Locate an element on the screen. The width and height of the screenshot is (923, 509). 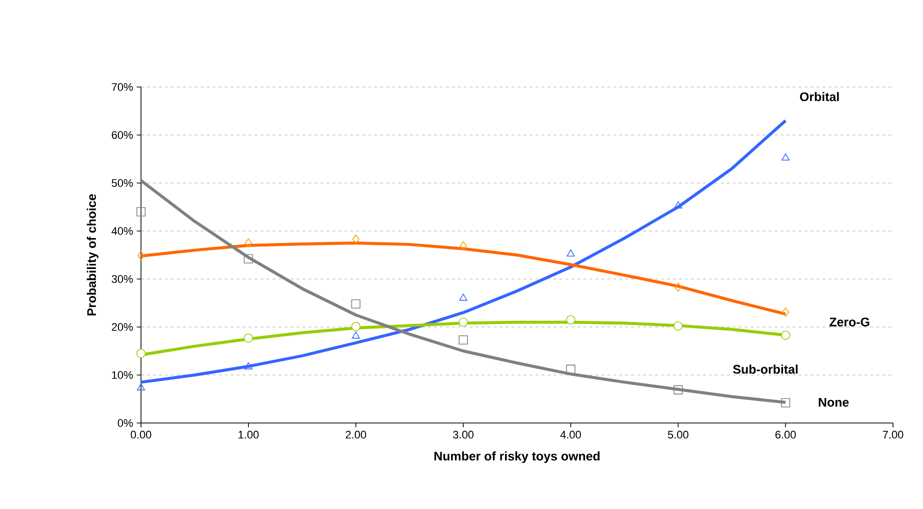
x-tick-label: 7.00 is located at coordinates (893, 434).